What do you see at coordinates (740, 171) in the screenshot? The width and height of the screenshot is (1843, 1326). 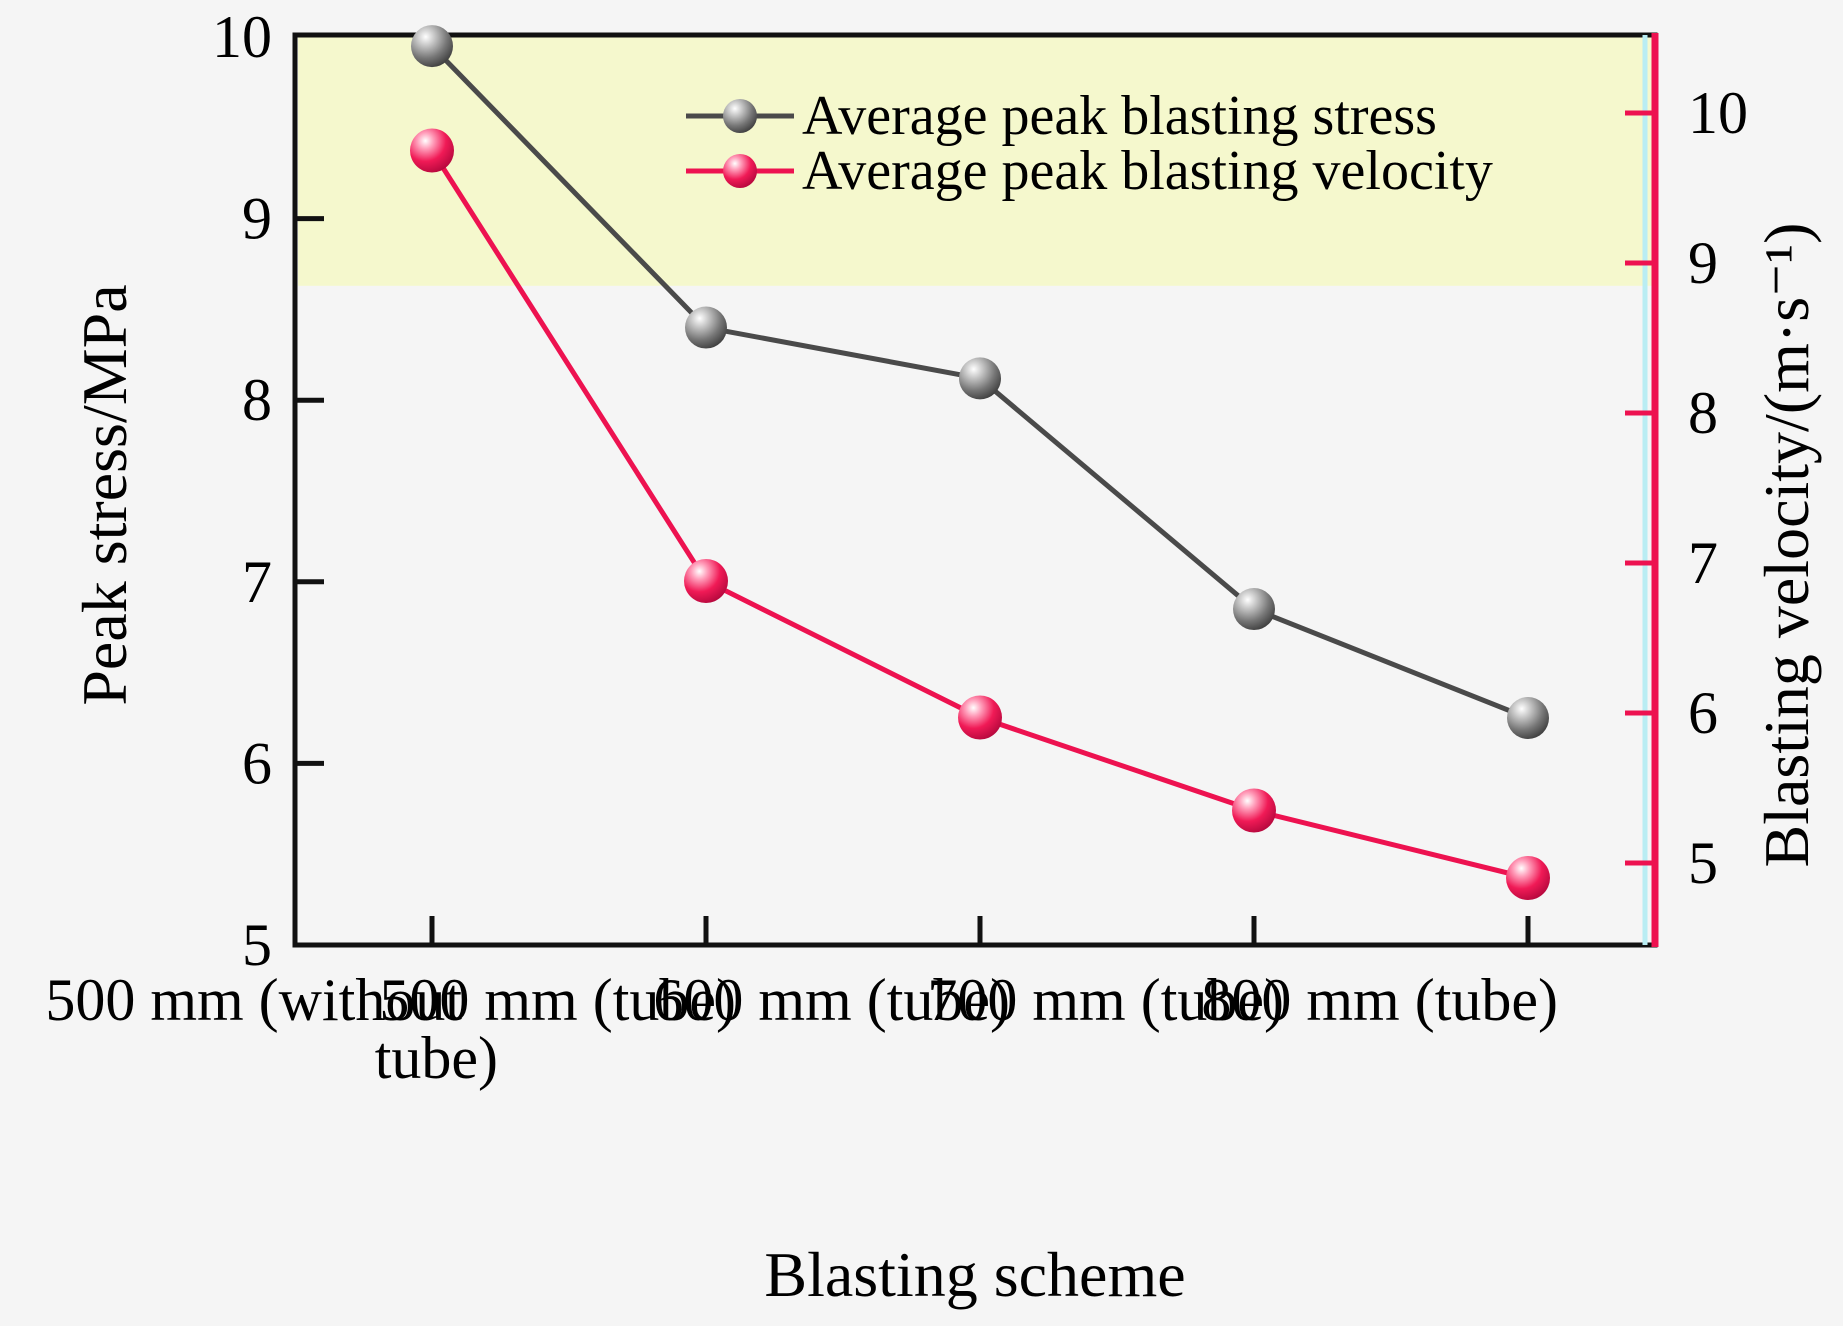 I see `velocity-legend-marker` at bounding box center [740, 171].